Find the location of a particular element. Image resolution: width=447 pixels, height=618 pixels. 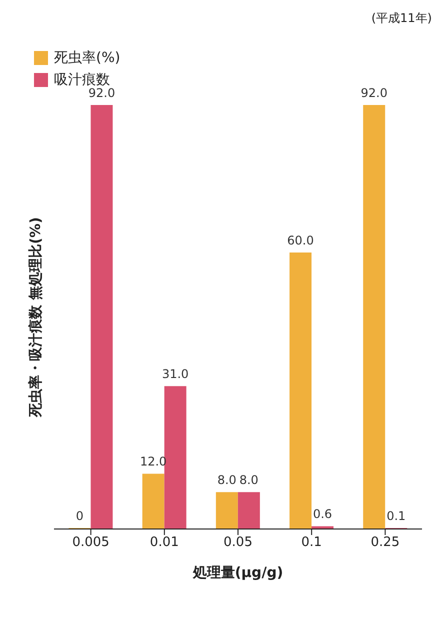

x-tick-label: 0.05 is located at coordinates (238, 542).